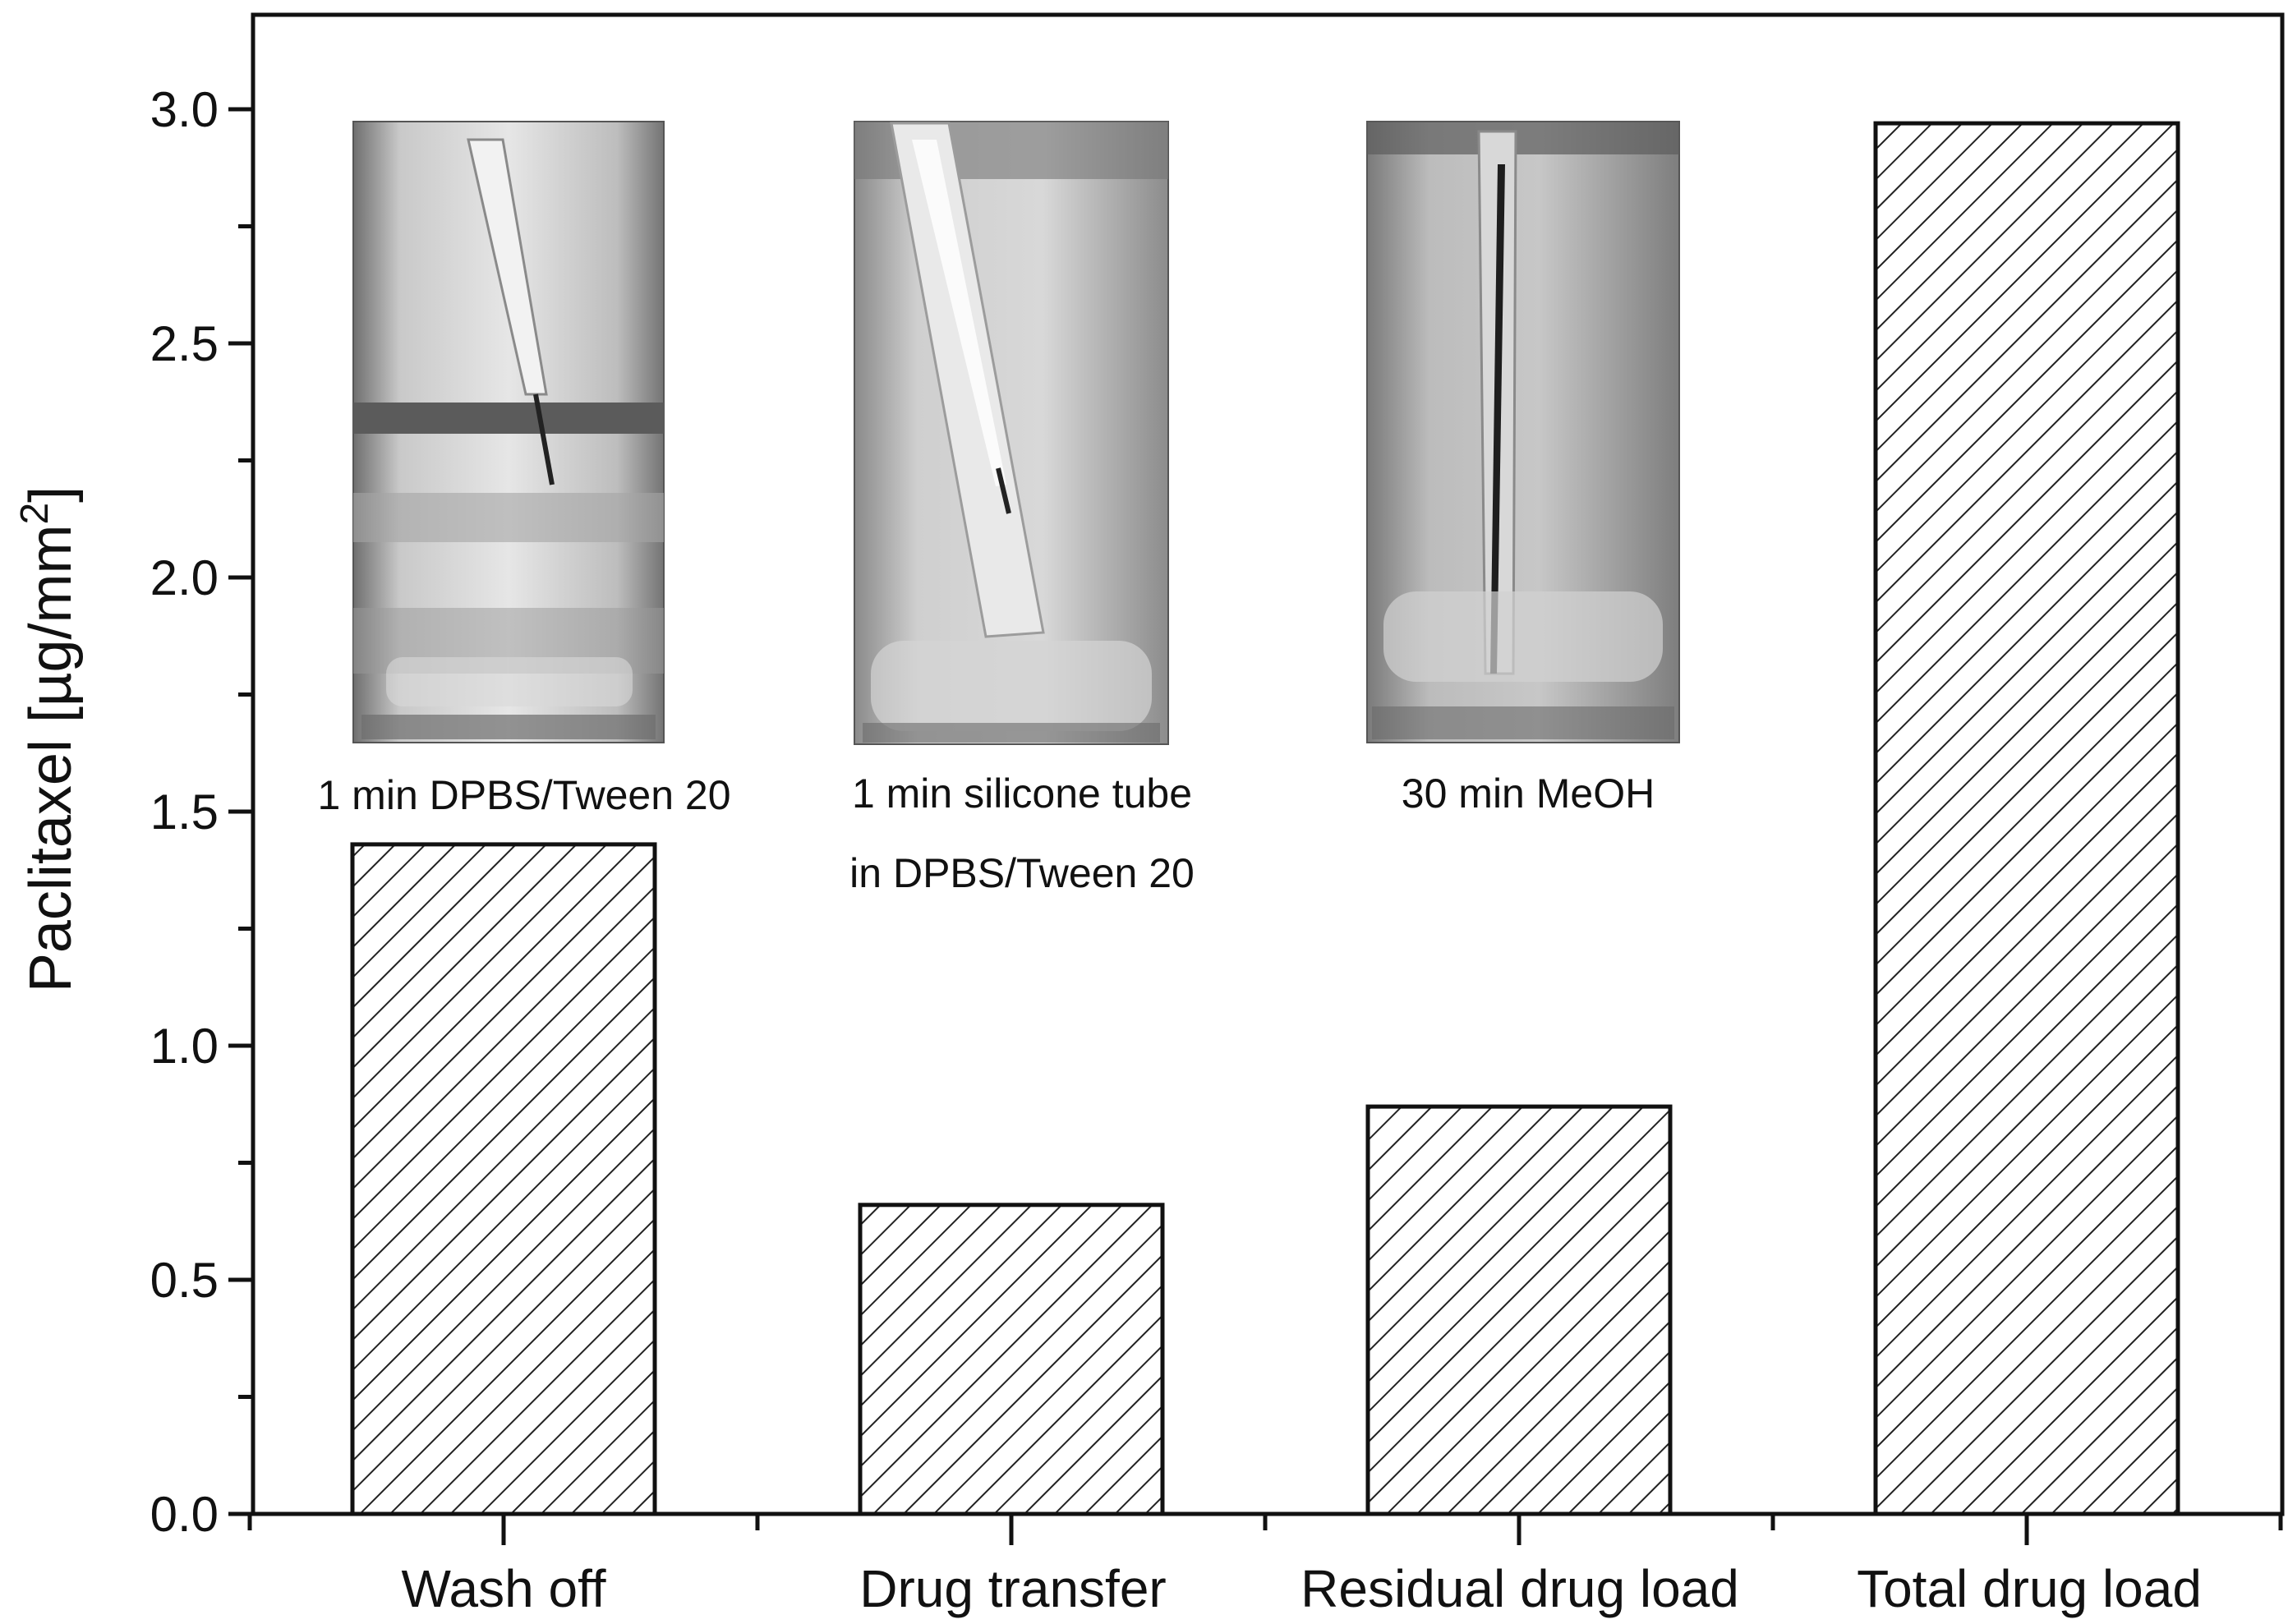 The image size is (2288, 1624). Describe the element at coordinates (1022, 873) in the screenshot. I see `inset-caption-2-line-2: in DPBS/Tween 20` at that location.